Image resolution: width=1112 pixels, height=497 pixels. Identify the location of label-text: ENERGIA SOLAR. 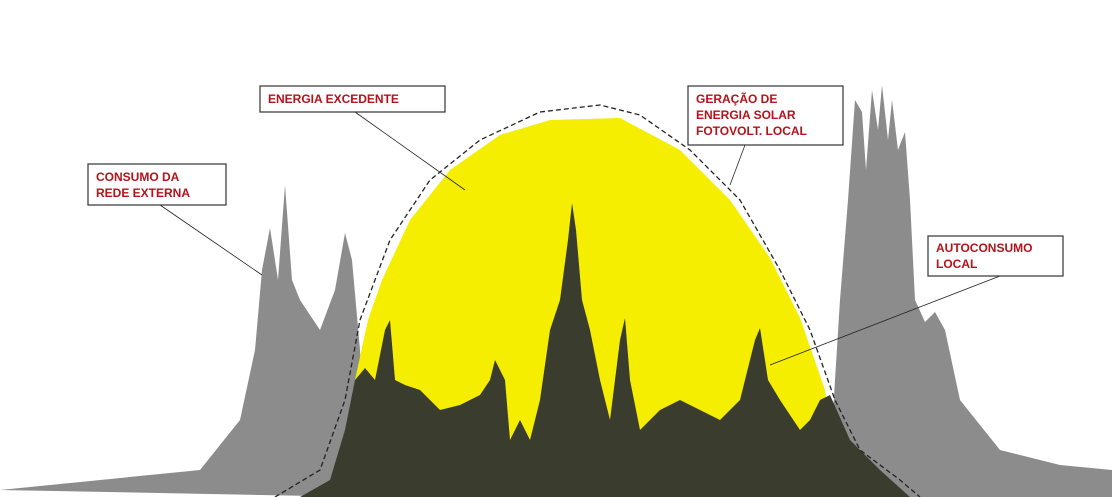
(746, 115).